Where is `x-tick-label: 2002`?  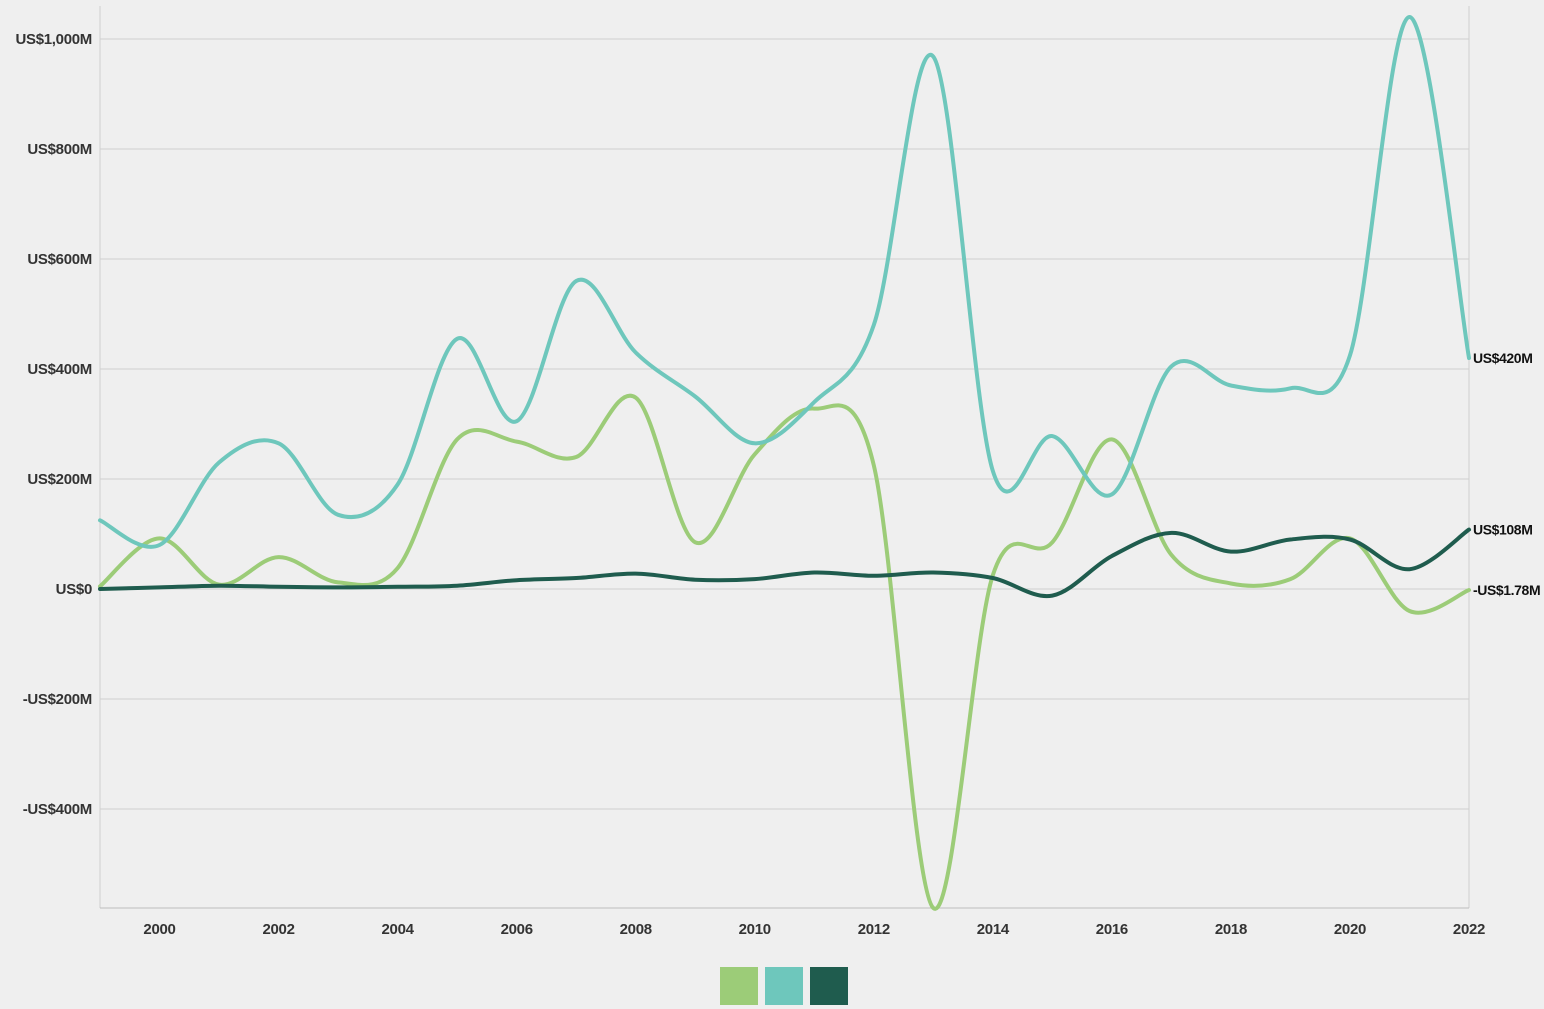
x-tick-label: 2002 is located at coordinates (278, 929).